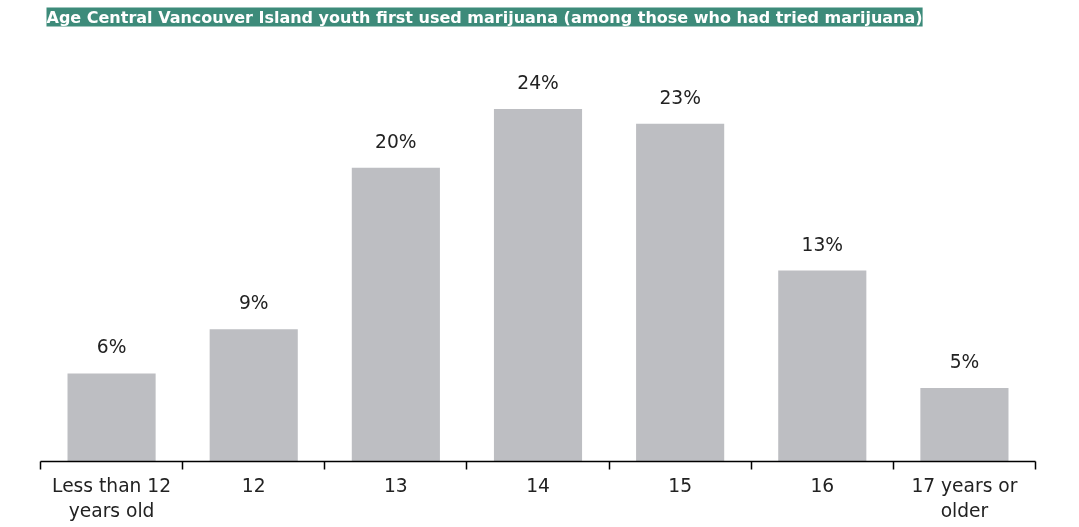 This screenshot has width=1079, height=527. What do you see at coordinates (395, 485) in the screenshot?
I see `x-tick-label: 13` at bounding box center [395, 485].